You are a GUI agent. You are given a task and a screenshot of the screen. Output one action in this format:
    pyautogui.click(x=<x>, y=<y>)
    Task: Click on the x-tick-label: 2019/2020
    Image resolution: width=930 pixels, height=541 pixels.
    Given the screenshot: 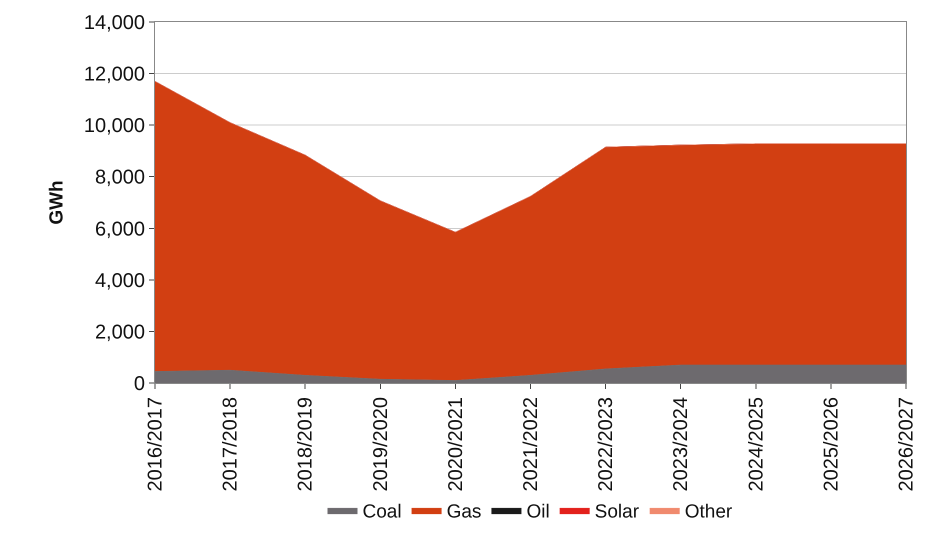 What is the action you would take?
    pyautogui.click(x=381, y=444)
    